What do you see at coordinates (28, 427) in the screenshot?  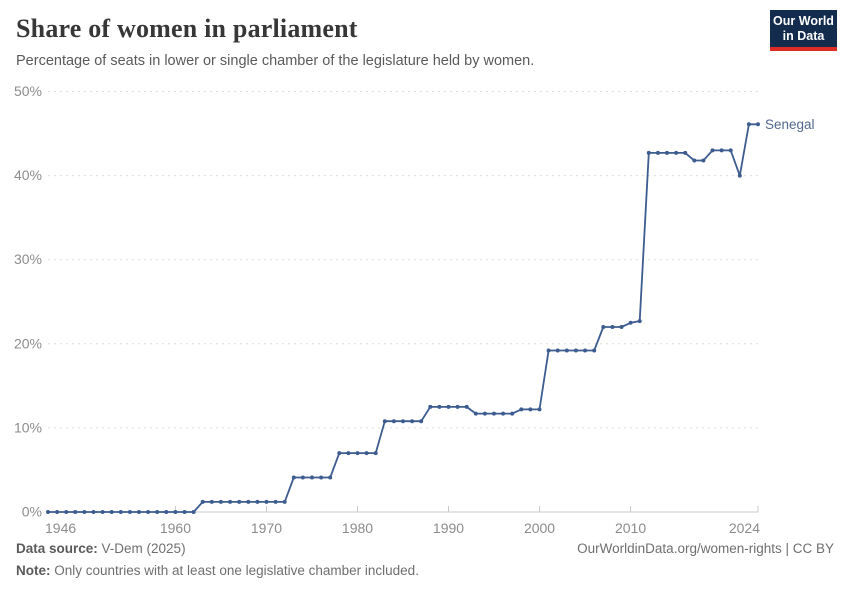 I see `y-axis-label: 10%` at bounding box center [28, 427].